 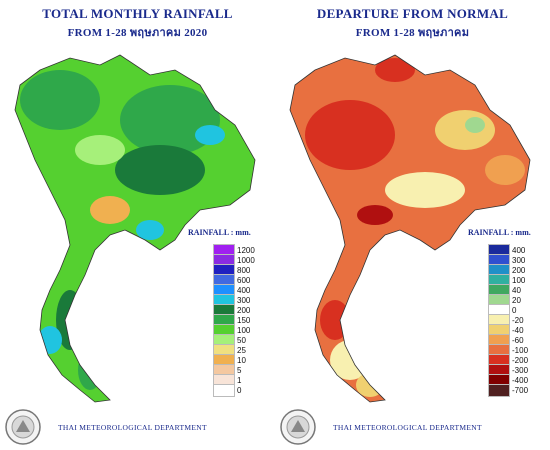 I want to click on rainfall-legend-label: 1200, so click(x=246, y=250).